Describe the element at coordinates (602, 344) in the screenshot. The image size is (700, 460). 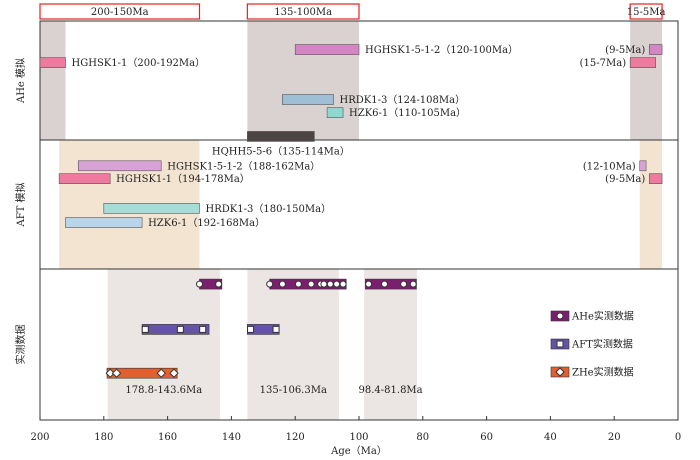
I see `legend-label: AFT实测数据` at that location.